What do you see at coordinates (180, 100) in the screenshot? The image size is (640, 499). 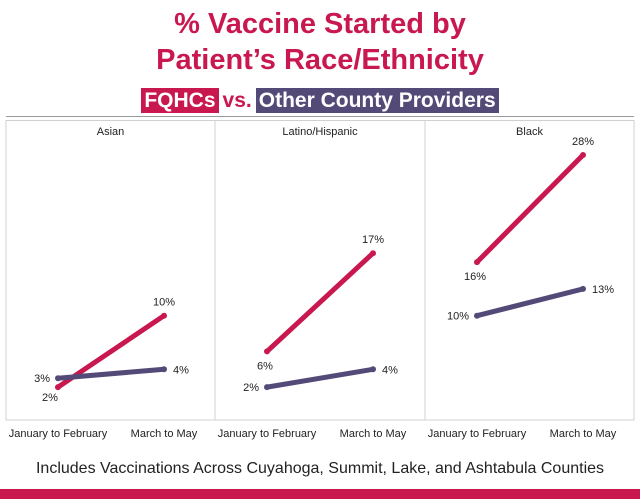 I see `fqhc-legend-tag: FQHCs` at bounding box center [180, 100].